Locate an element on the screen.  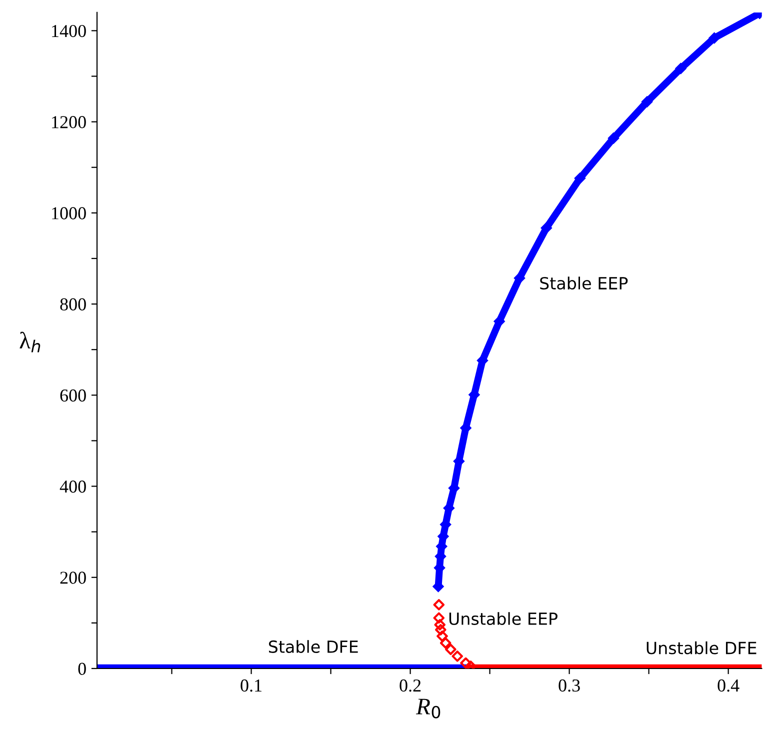
y-tick-label: 1000 is located at coordinates (69, 213).